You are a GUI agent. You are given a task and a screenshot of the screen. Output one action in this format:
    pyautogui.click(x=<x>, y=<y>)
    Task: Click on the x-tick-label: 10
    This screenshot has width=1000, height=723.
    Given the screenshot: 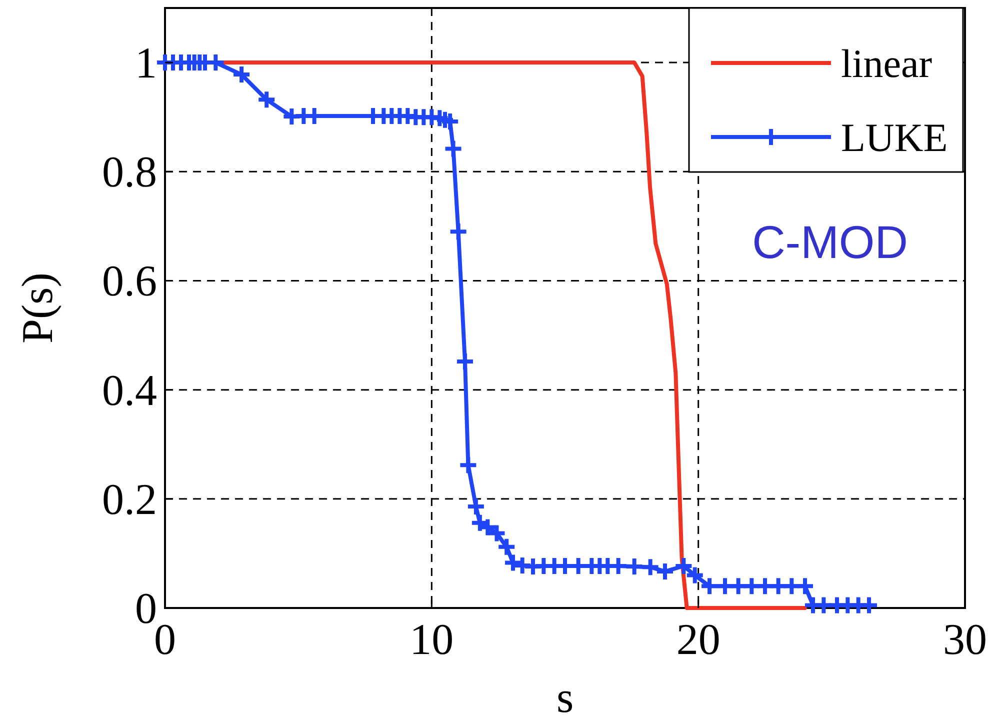 What is the action you would take?
    pyautogui.click(x=432, y=639)
    